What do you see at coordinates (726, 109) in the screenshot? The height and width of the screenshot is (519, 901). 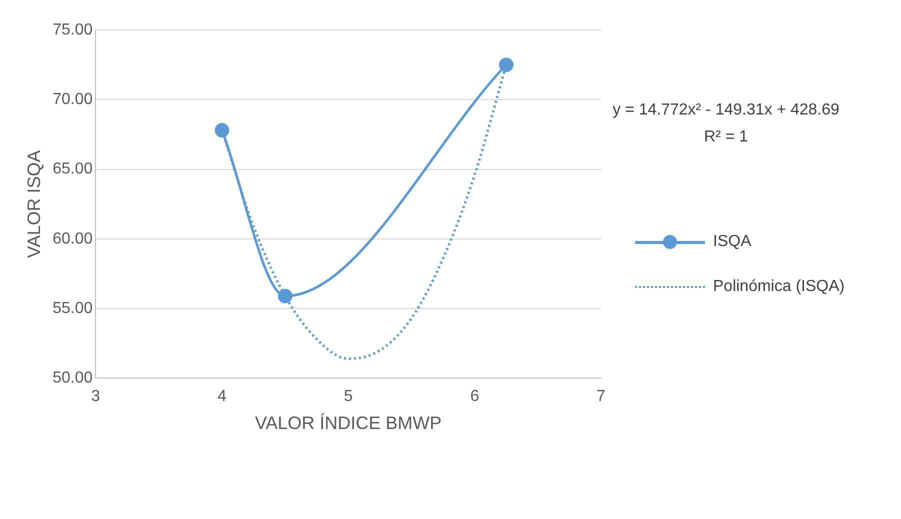 I see `text: y = 14.772x² - 149.31x + 428.69` at bounding box center [726, 109].